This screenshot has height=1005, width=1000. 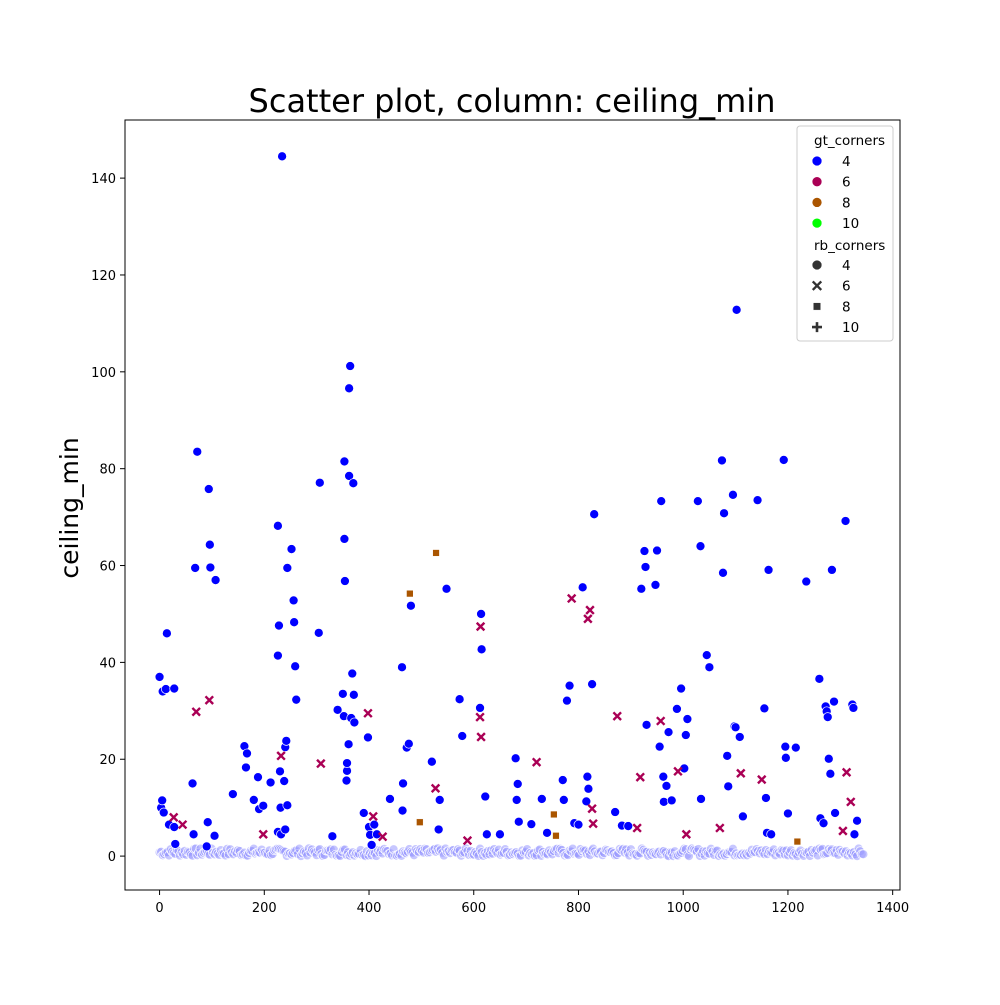 What do you see at coordinates (578, 908) in the screenshot?
I see `x-tick-label: 800` at bounding box center [578, 908].